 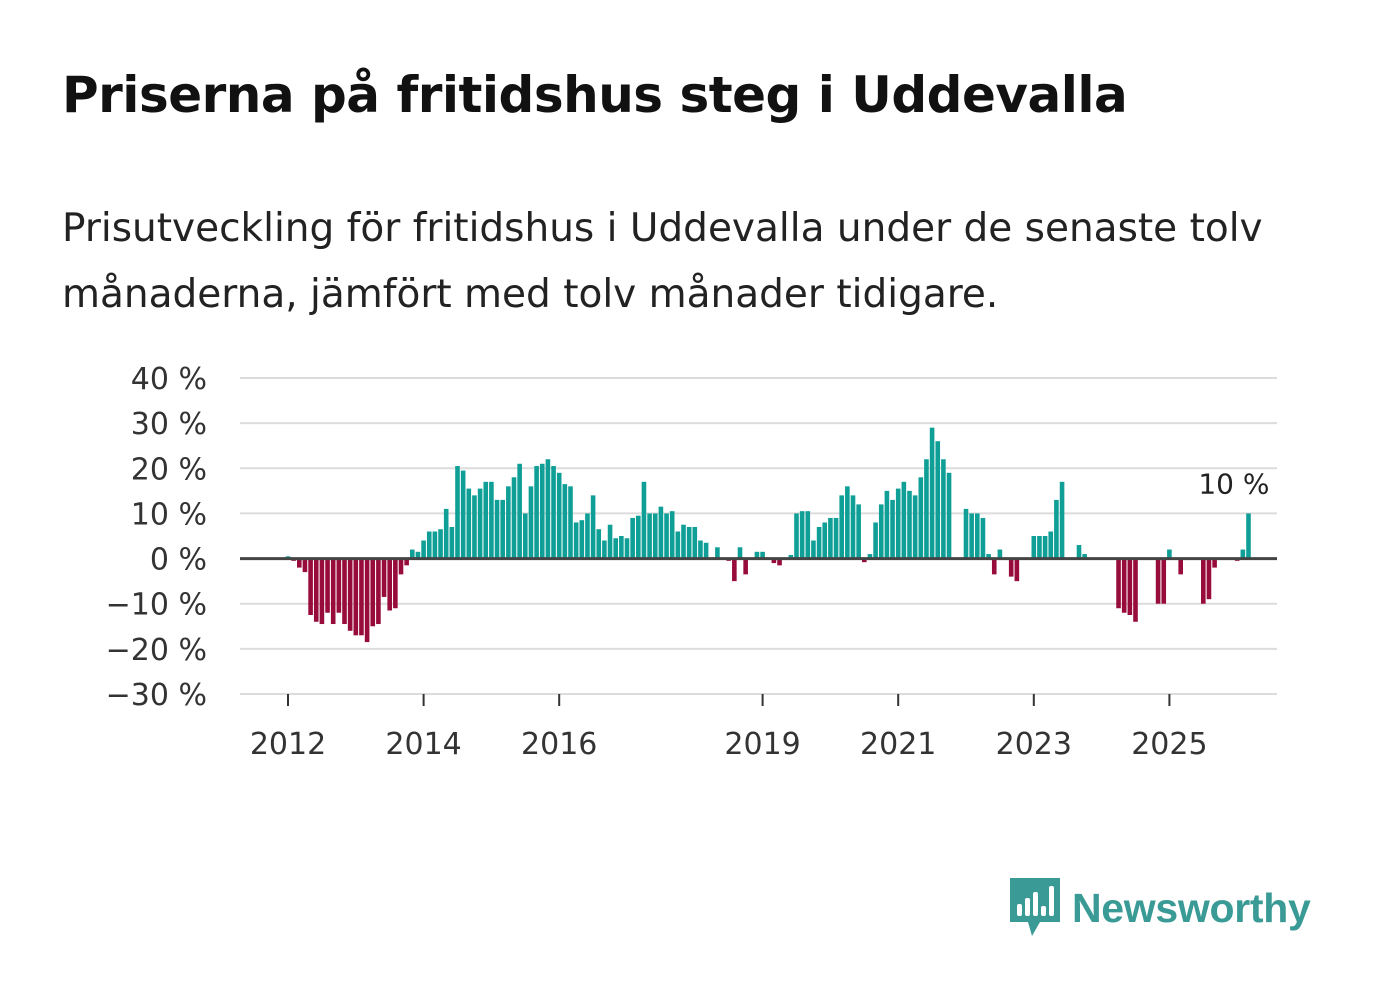 I want to click on y-tick-label: −20 %, so click(x=156, y=650).